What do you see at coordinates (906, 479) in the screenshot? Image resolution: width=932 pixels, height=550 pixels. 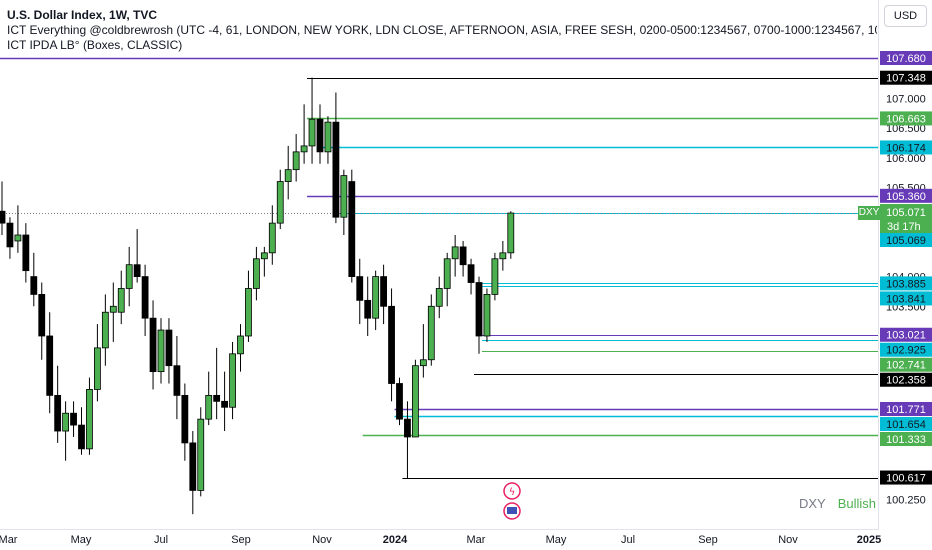 I see `level-price-label: 100.617` at bounding box center [906, 479].